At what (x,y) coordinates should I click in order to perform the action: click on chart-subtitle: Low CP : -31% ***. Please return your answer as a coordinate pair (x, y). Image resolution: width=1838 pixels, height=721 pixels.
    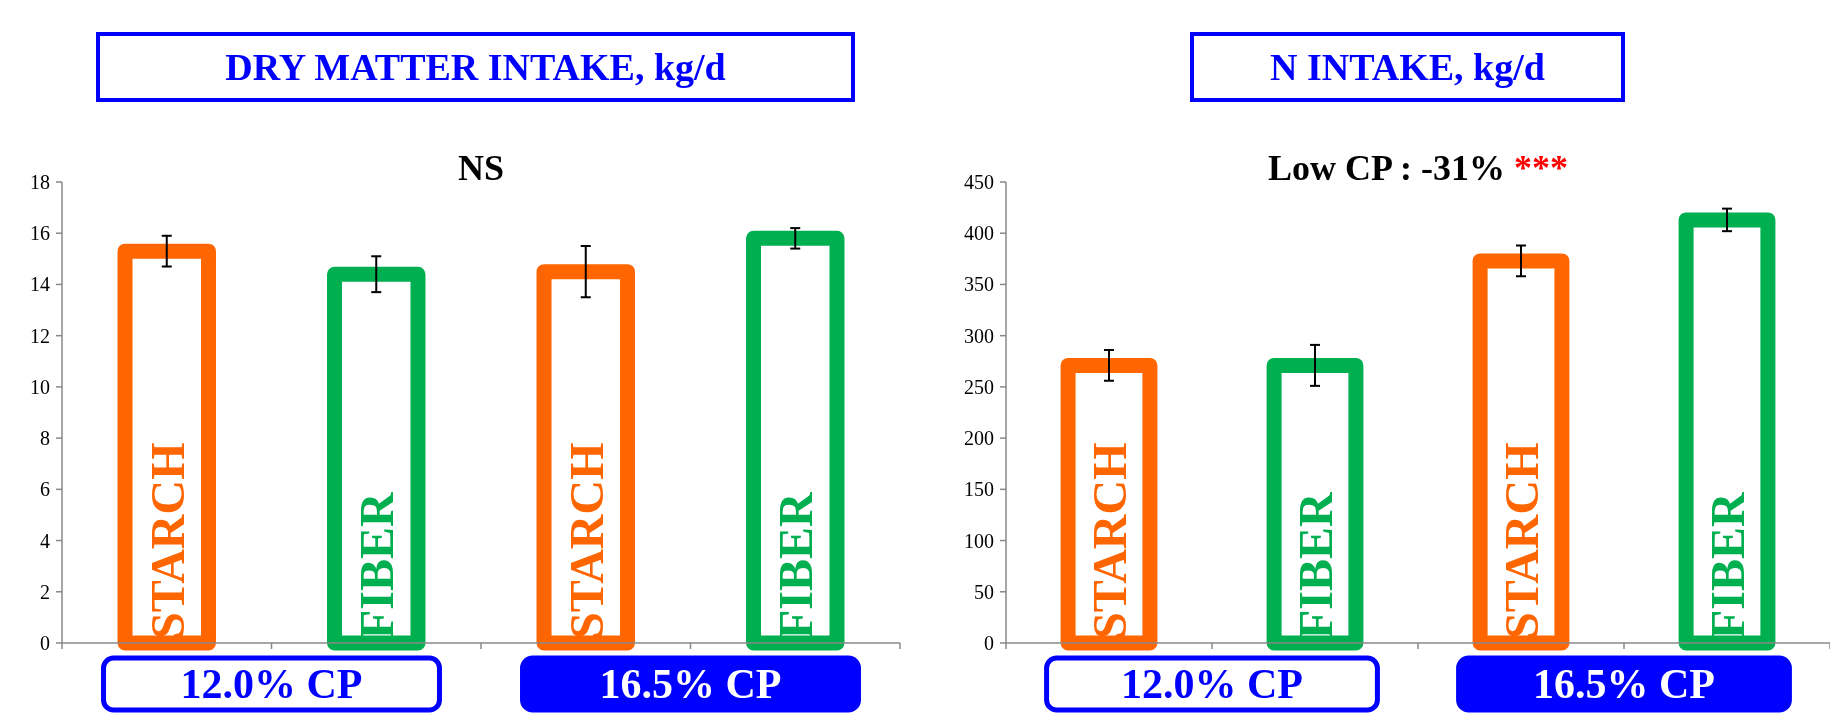
    Looking at the image, I should click on (1418, 168).